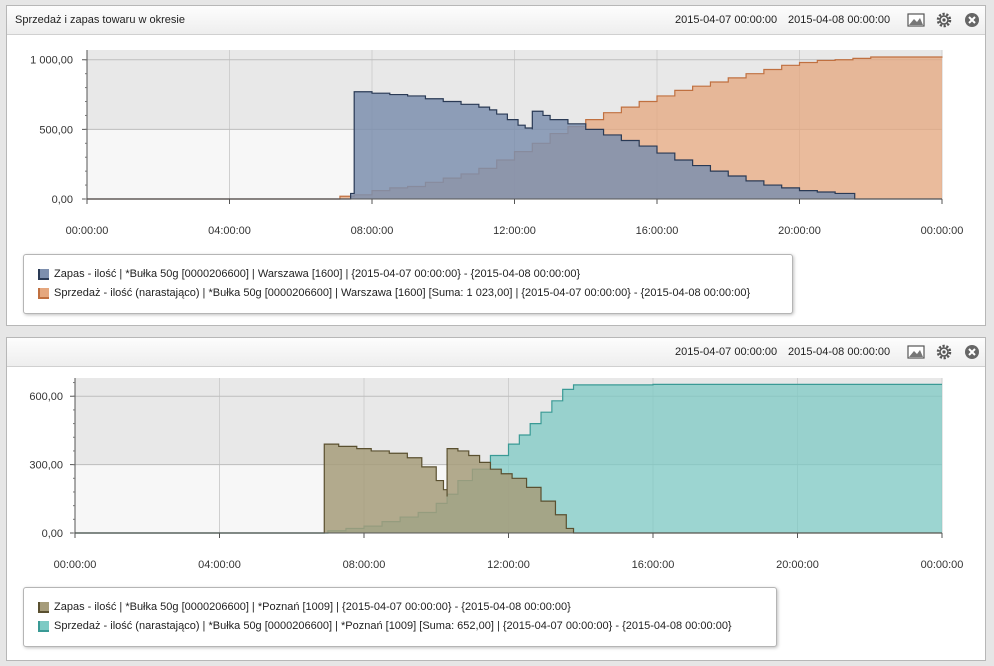  I want to click on y-tick-label: 500,00, so click(56, 130).